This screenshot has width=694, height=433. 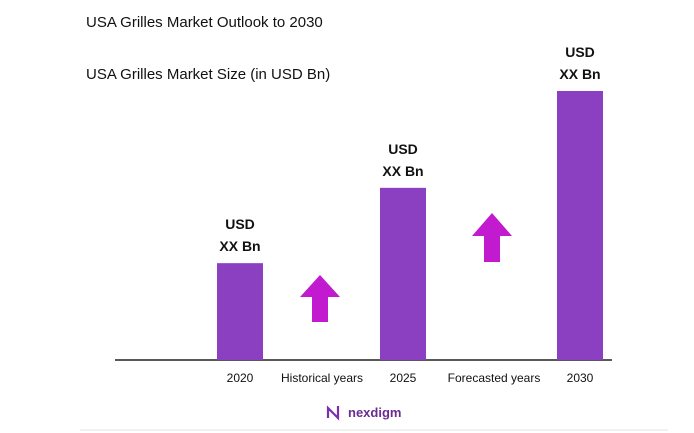 What do you see at coordinates (494, 378) in the screenshot?
I see `period-label: Forecasted years` at bounding box center [494, 378].